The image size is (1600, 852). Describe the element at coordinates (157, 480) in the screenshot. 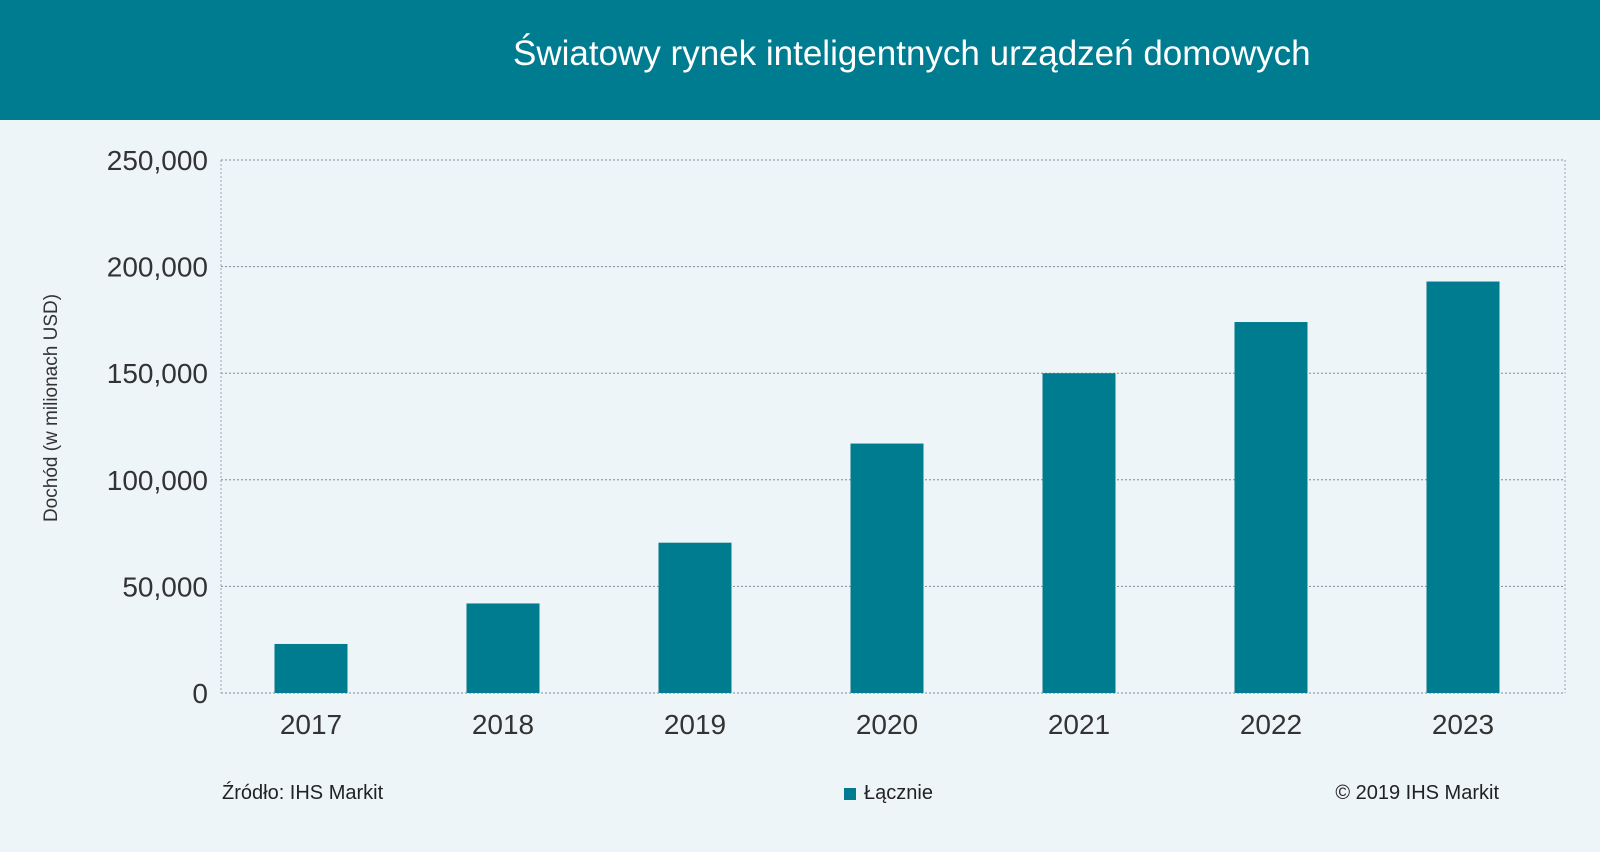

I see `y-tick-label: 100,000` at that location.